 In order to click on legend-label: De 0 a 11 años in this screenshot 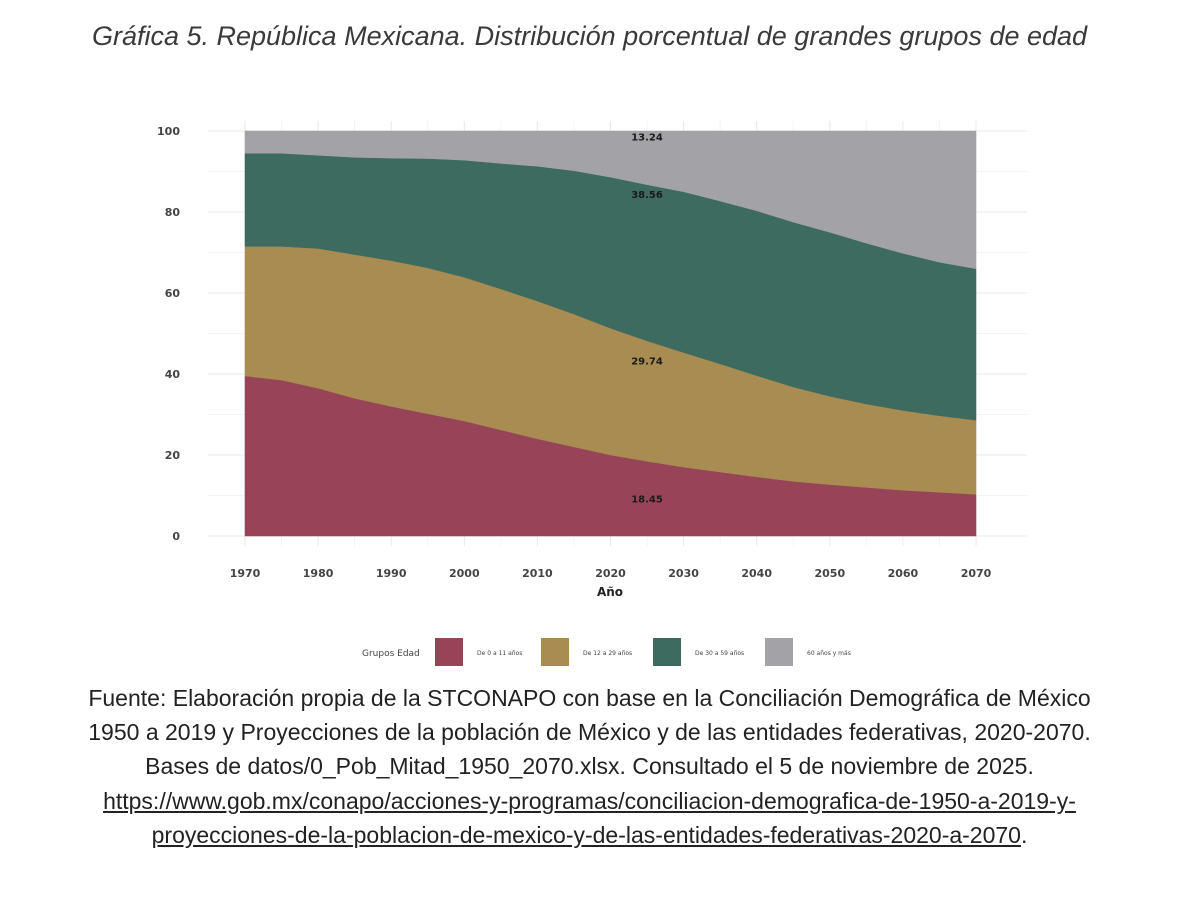, I will do `click(499, 653)`.